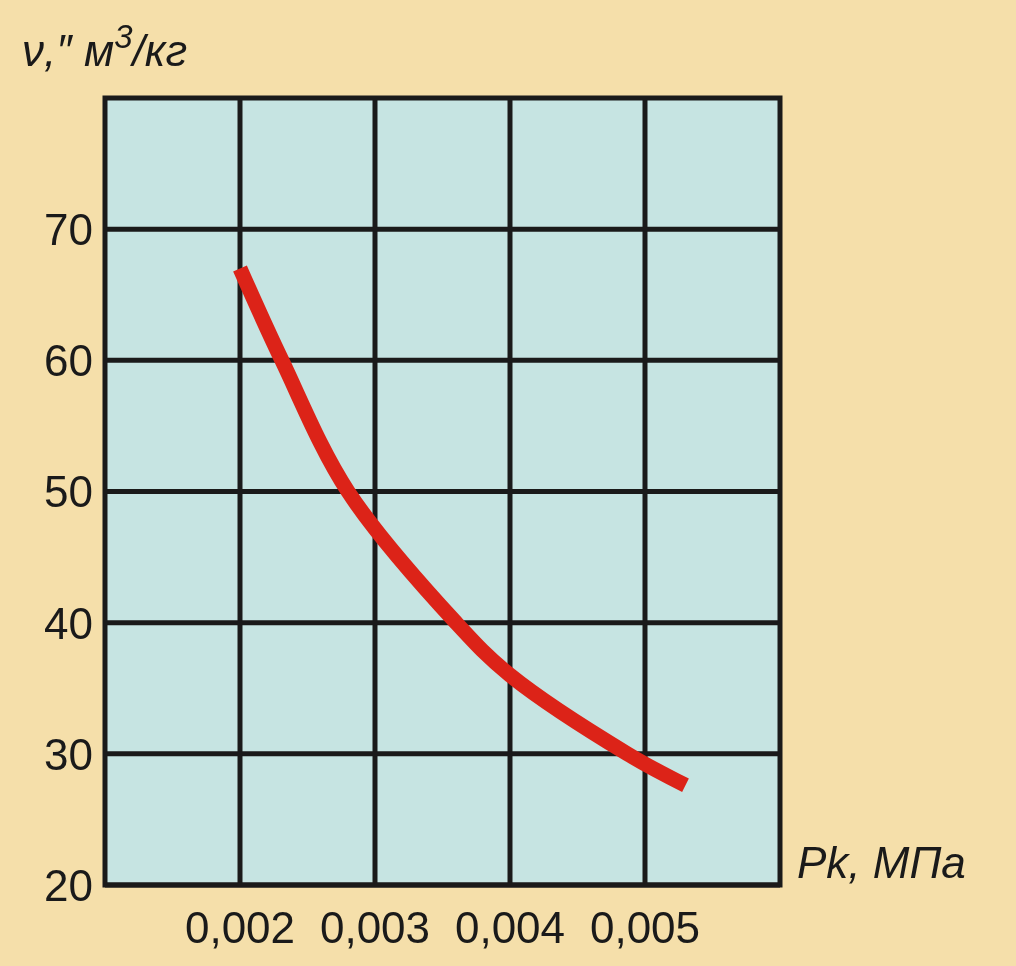 Image resolution: width=1016 pixels, height=966 pixels. Describe the element at coordinates (645, 927) in the screenshot. I see `x-tick-label: 0,005` at that location.